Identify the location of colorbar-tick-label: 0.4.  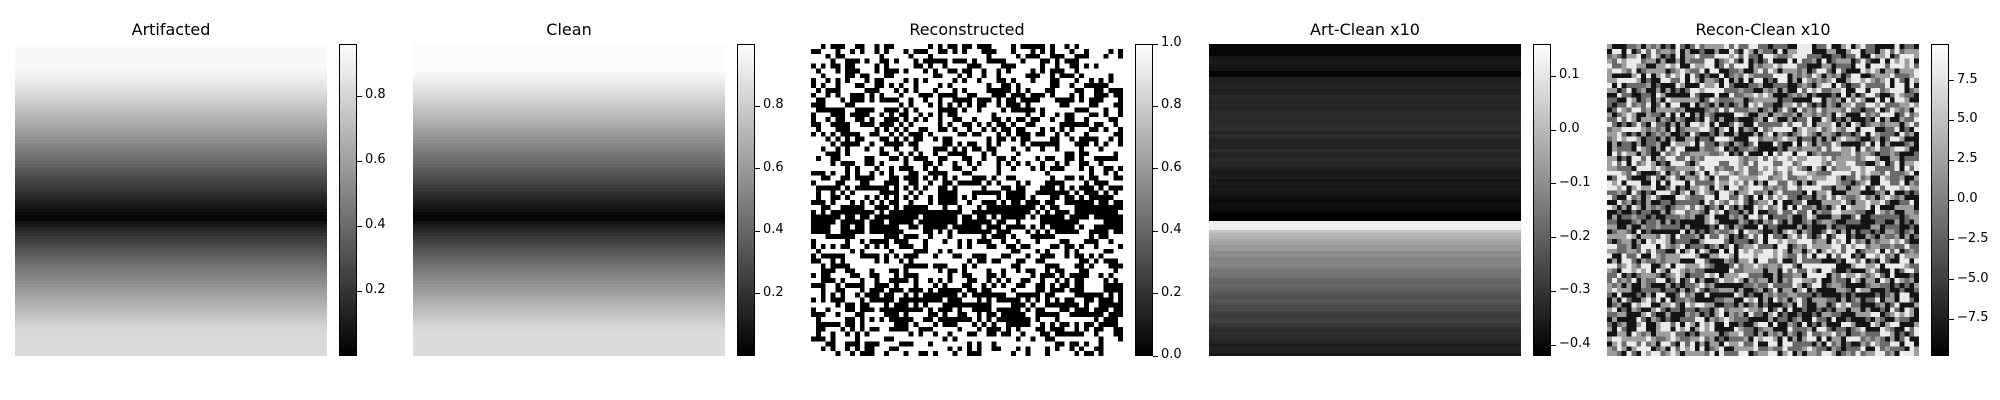
(1171, 230).